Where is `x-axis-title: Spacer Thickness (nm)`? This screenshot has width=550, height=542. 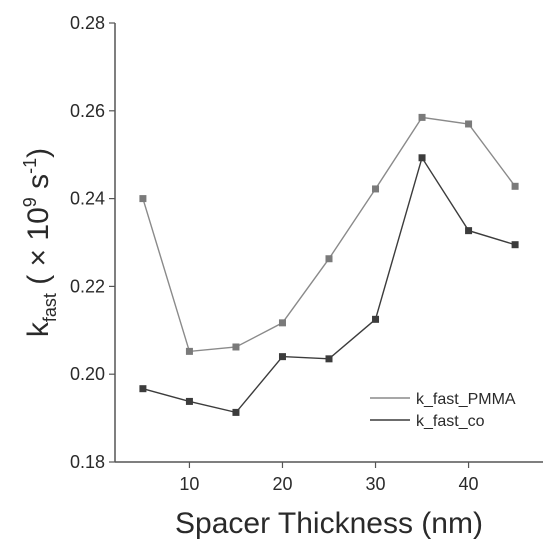 x-axis-title: Spacer Thickness (nm) is located at coordinates (329, 523).